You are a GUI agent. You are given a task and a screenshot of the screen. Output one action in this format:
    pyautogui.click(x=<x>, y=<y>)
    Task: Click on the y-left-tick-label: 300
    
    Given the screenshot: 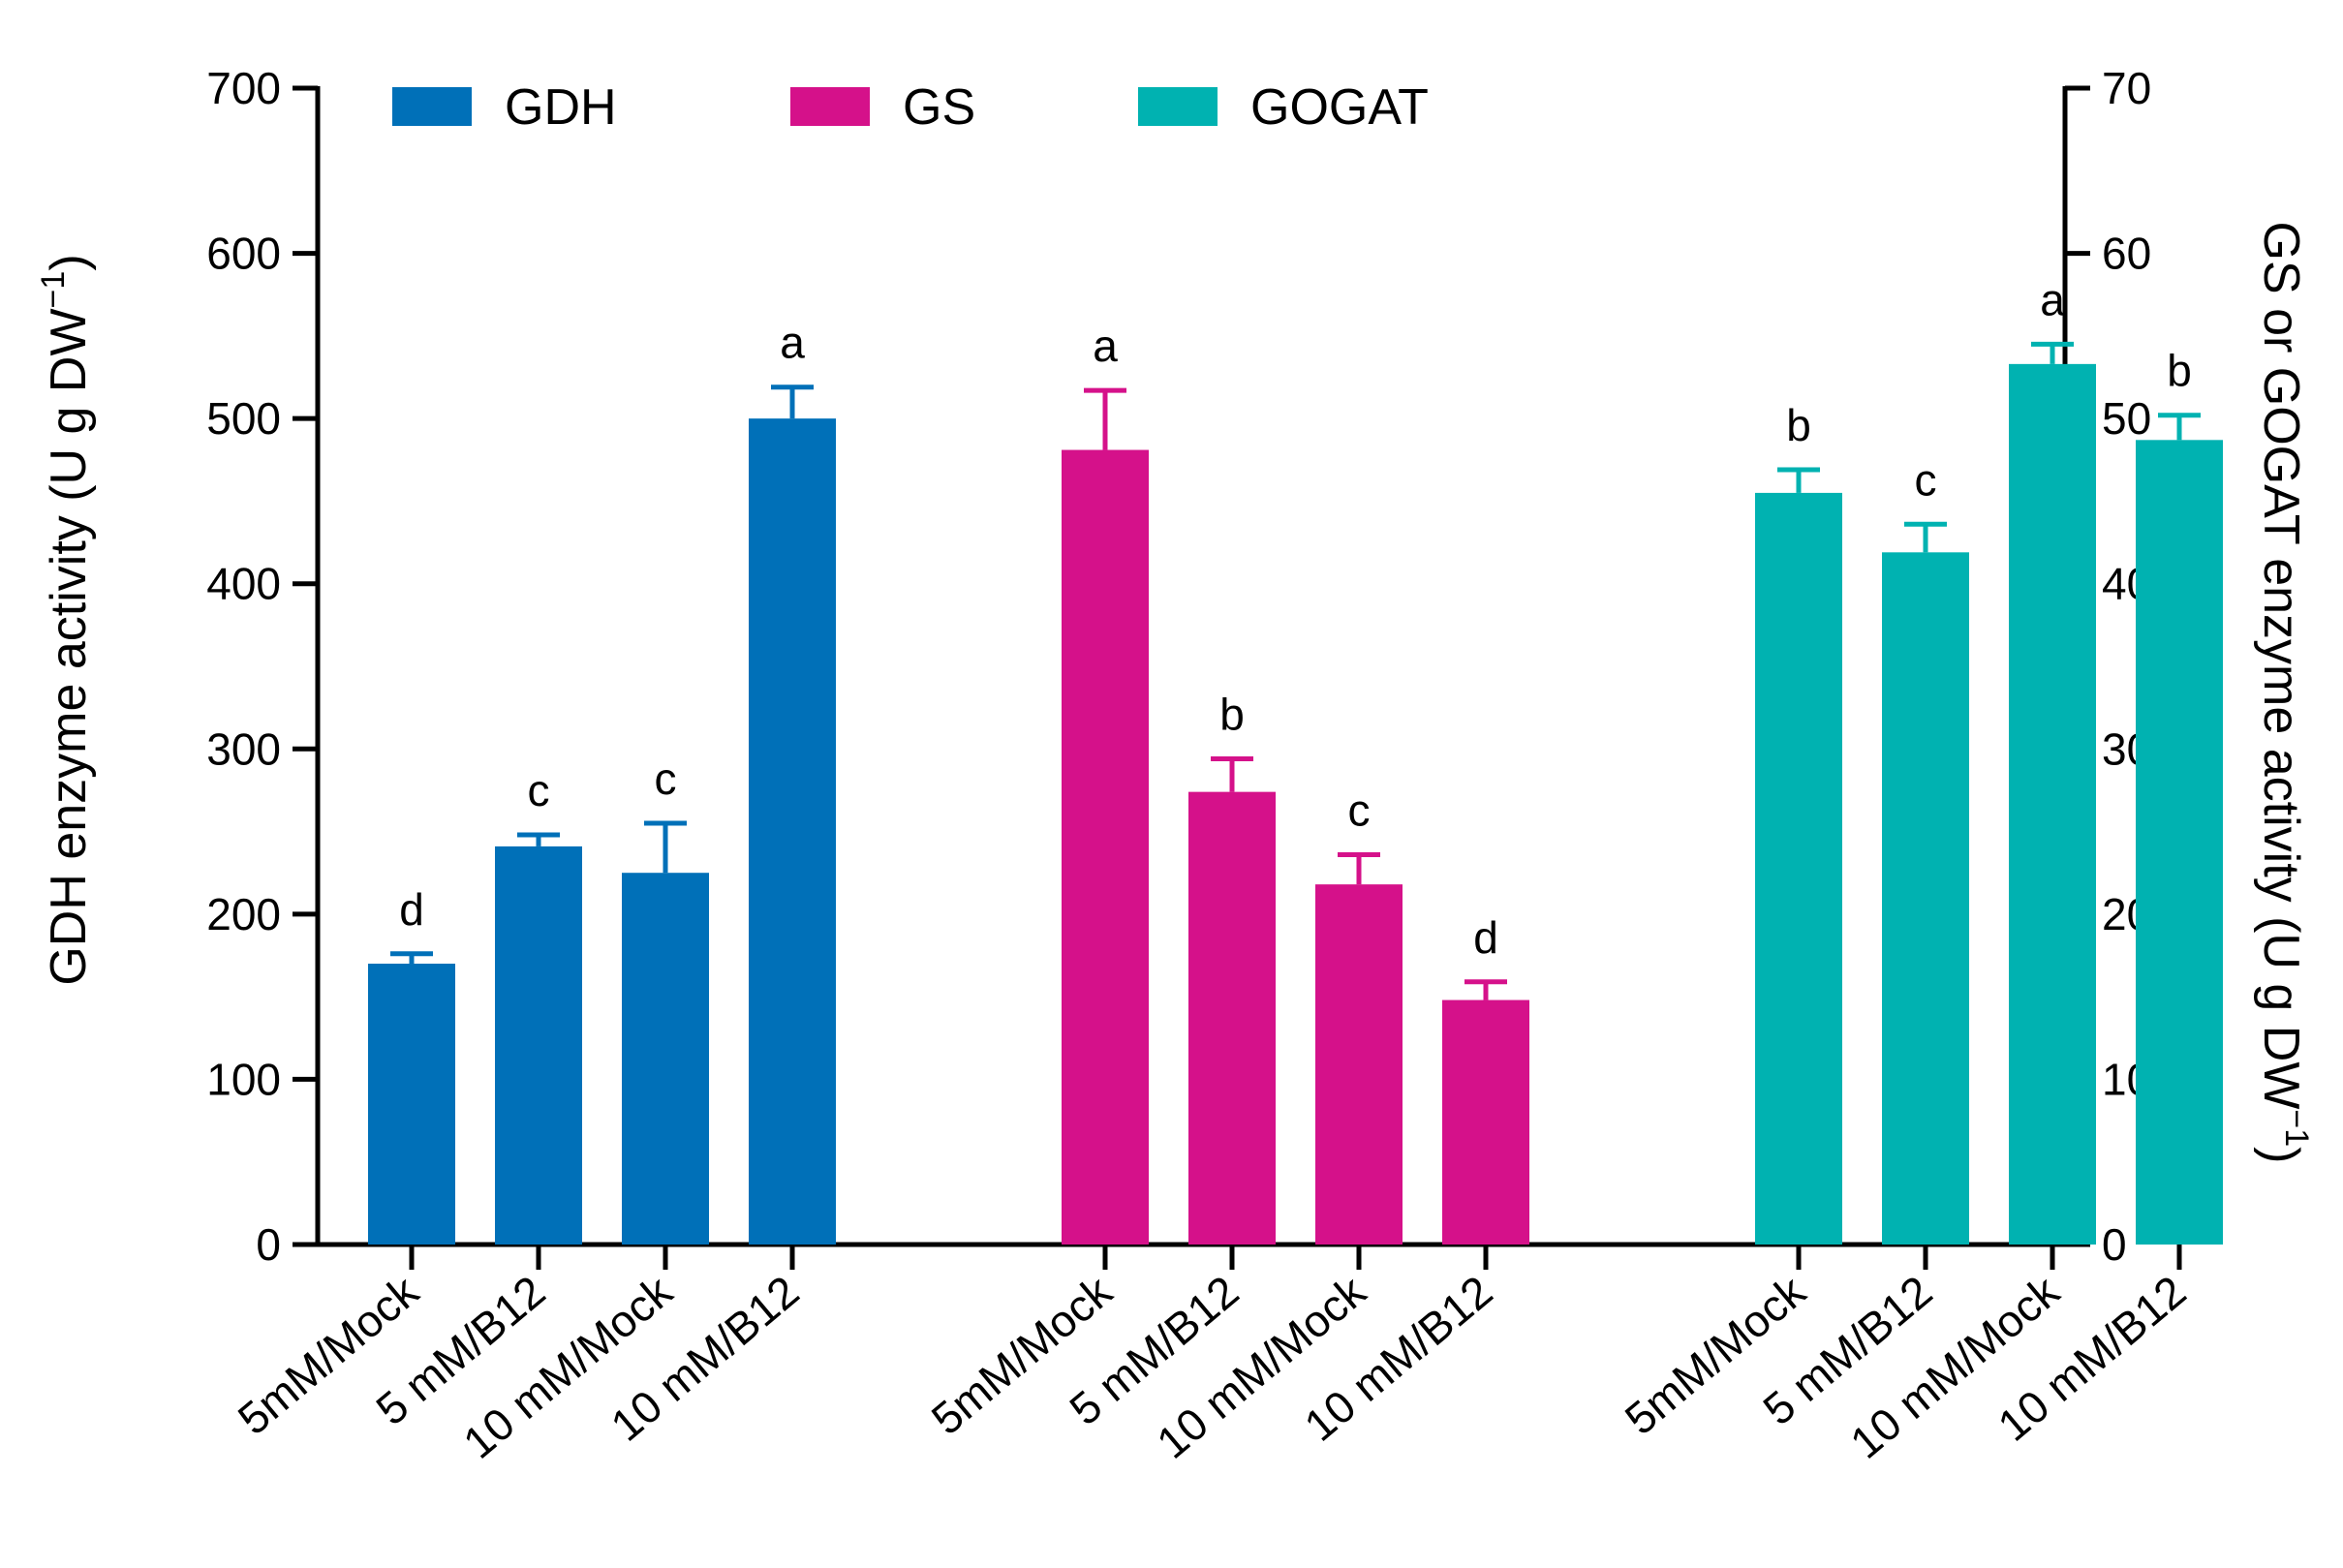 What is the action you would take?
    pyautogui.click(x=243, y=748)
    